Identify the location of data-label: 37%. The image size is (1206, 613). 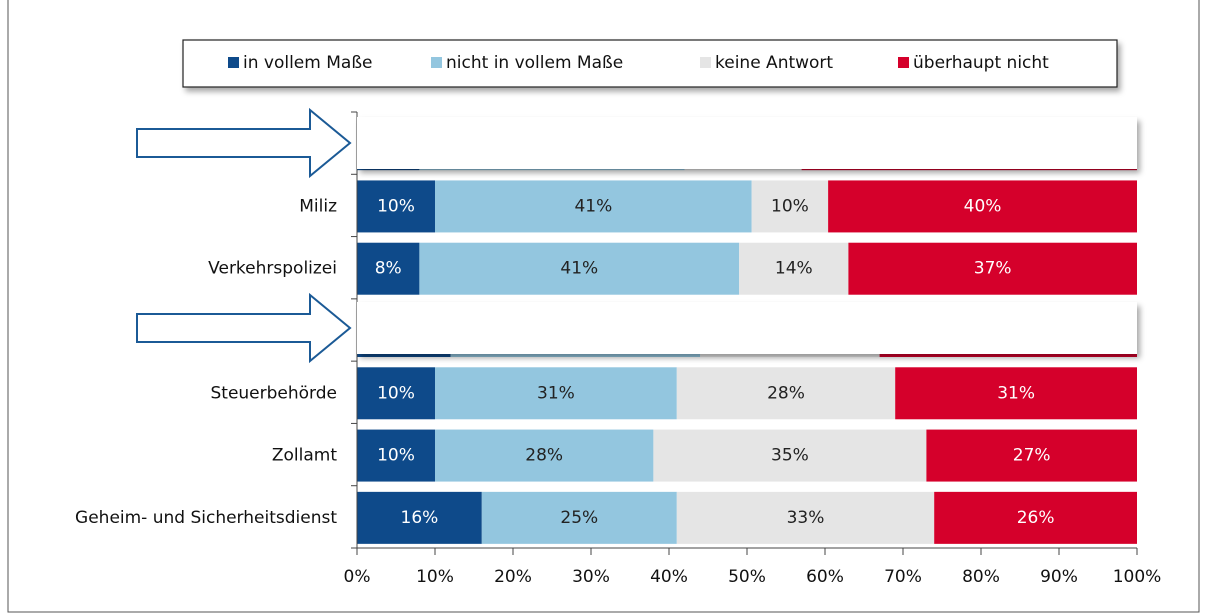
(993, 269).